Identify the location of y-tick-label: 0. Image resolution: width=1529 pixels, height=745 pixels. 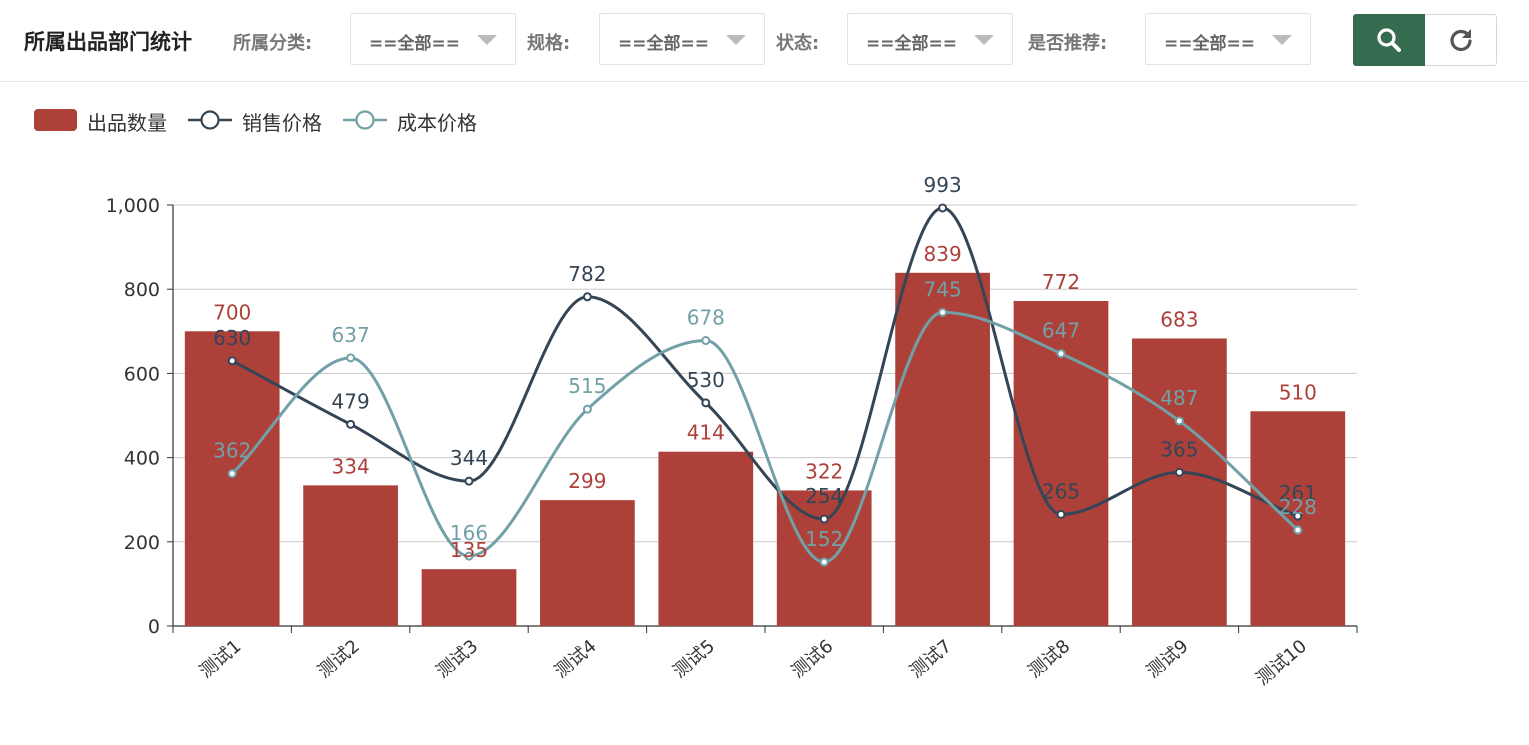
(154, 627).